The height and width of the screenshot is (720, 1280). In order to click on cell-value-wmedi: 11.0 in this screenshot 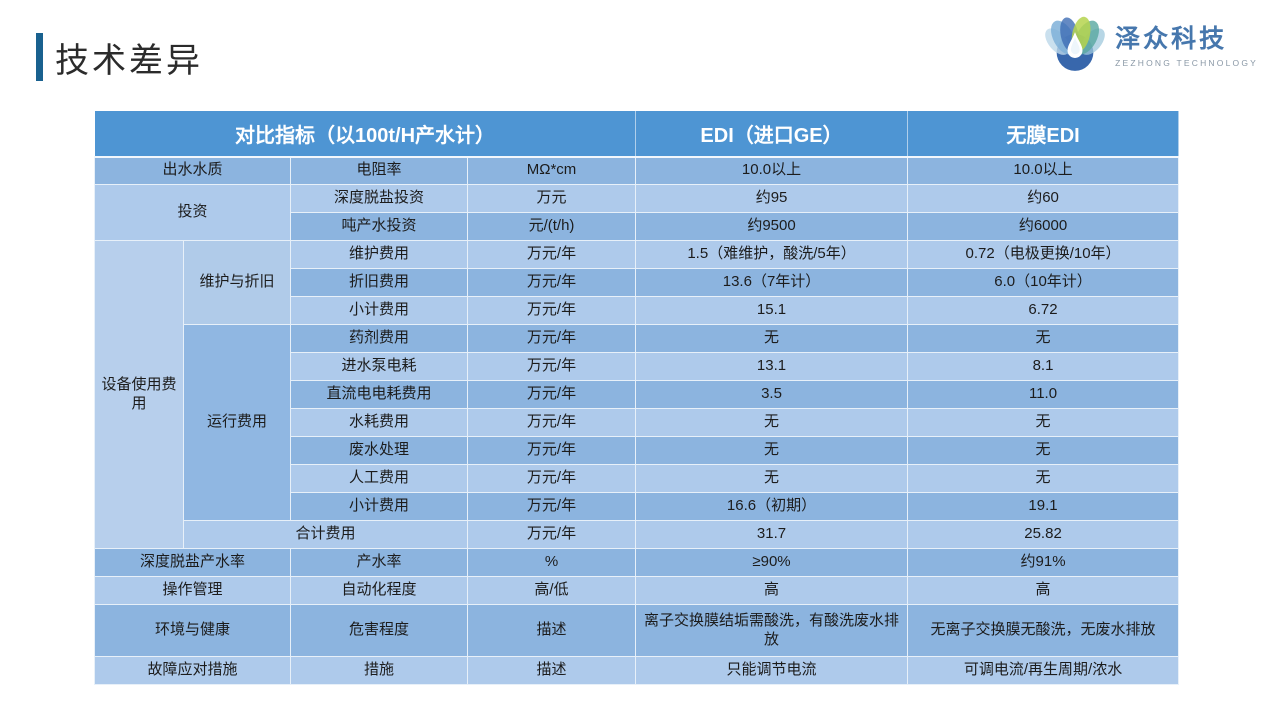, I will do `click(1043, 394)`.